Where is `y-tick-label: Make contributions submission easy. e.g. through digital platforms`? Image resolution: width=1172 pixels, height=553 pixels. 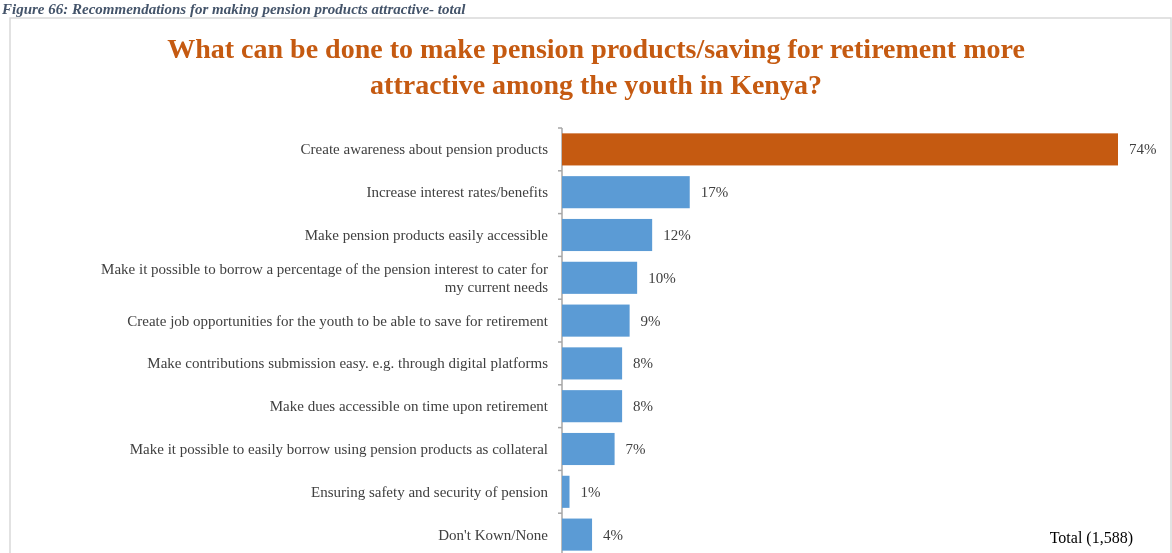
y-tick-label: Make contributions submission easy. e.g. through digital platforms is located at coordinates (348, 363).